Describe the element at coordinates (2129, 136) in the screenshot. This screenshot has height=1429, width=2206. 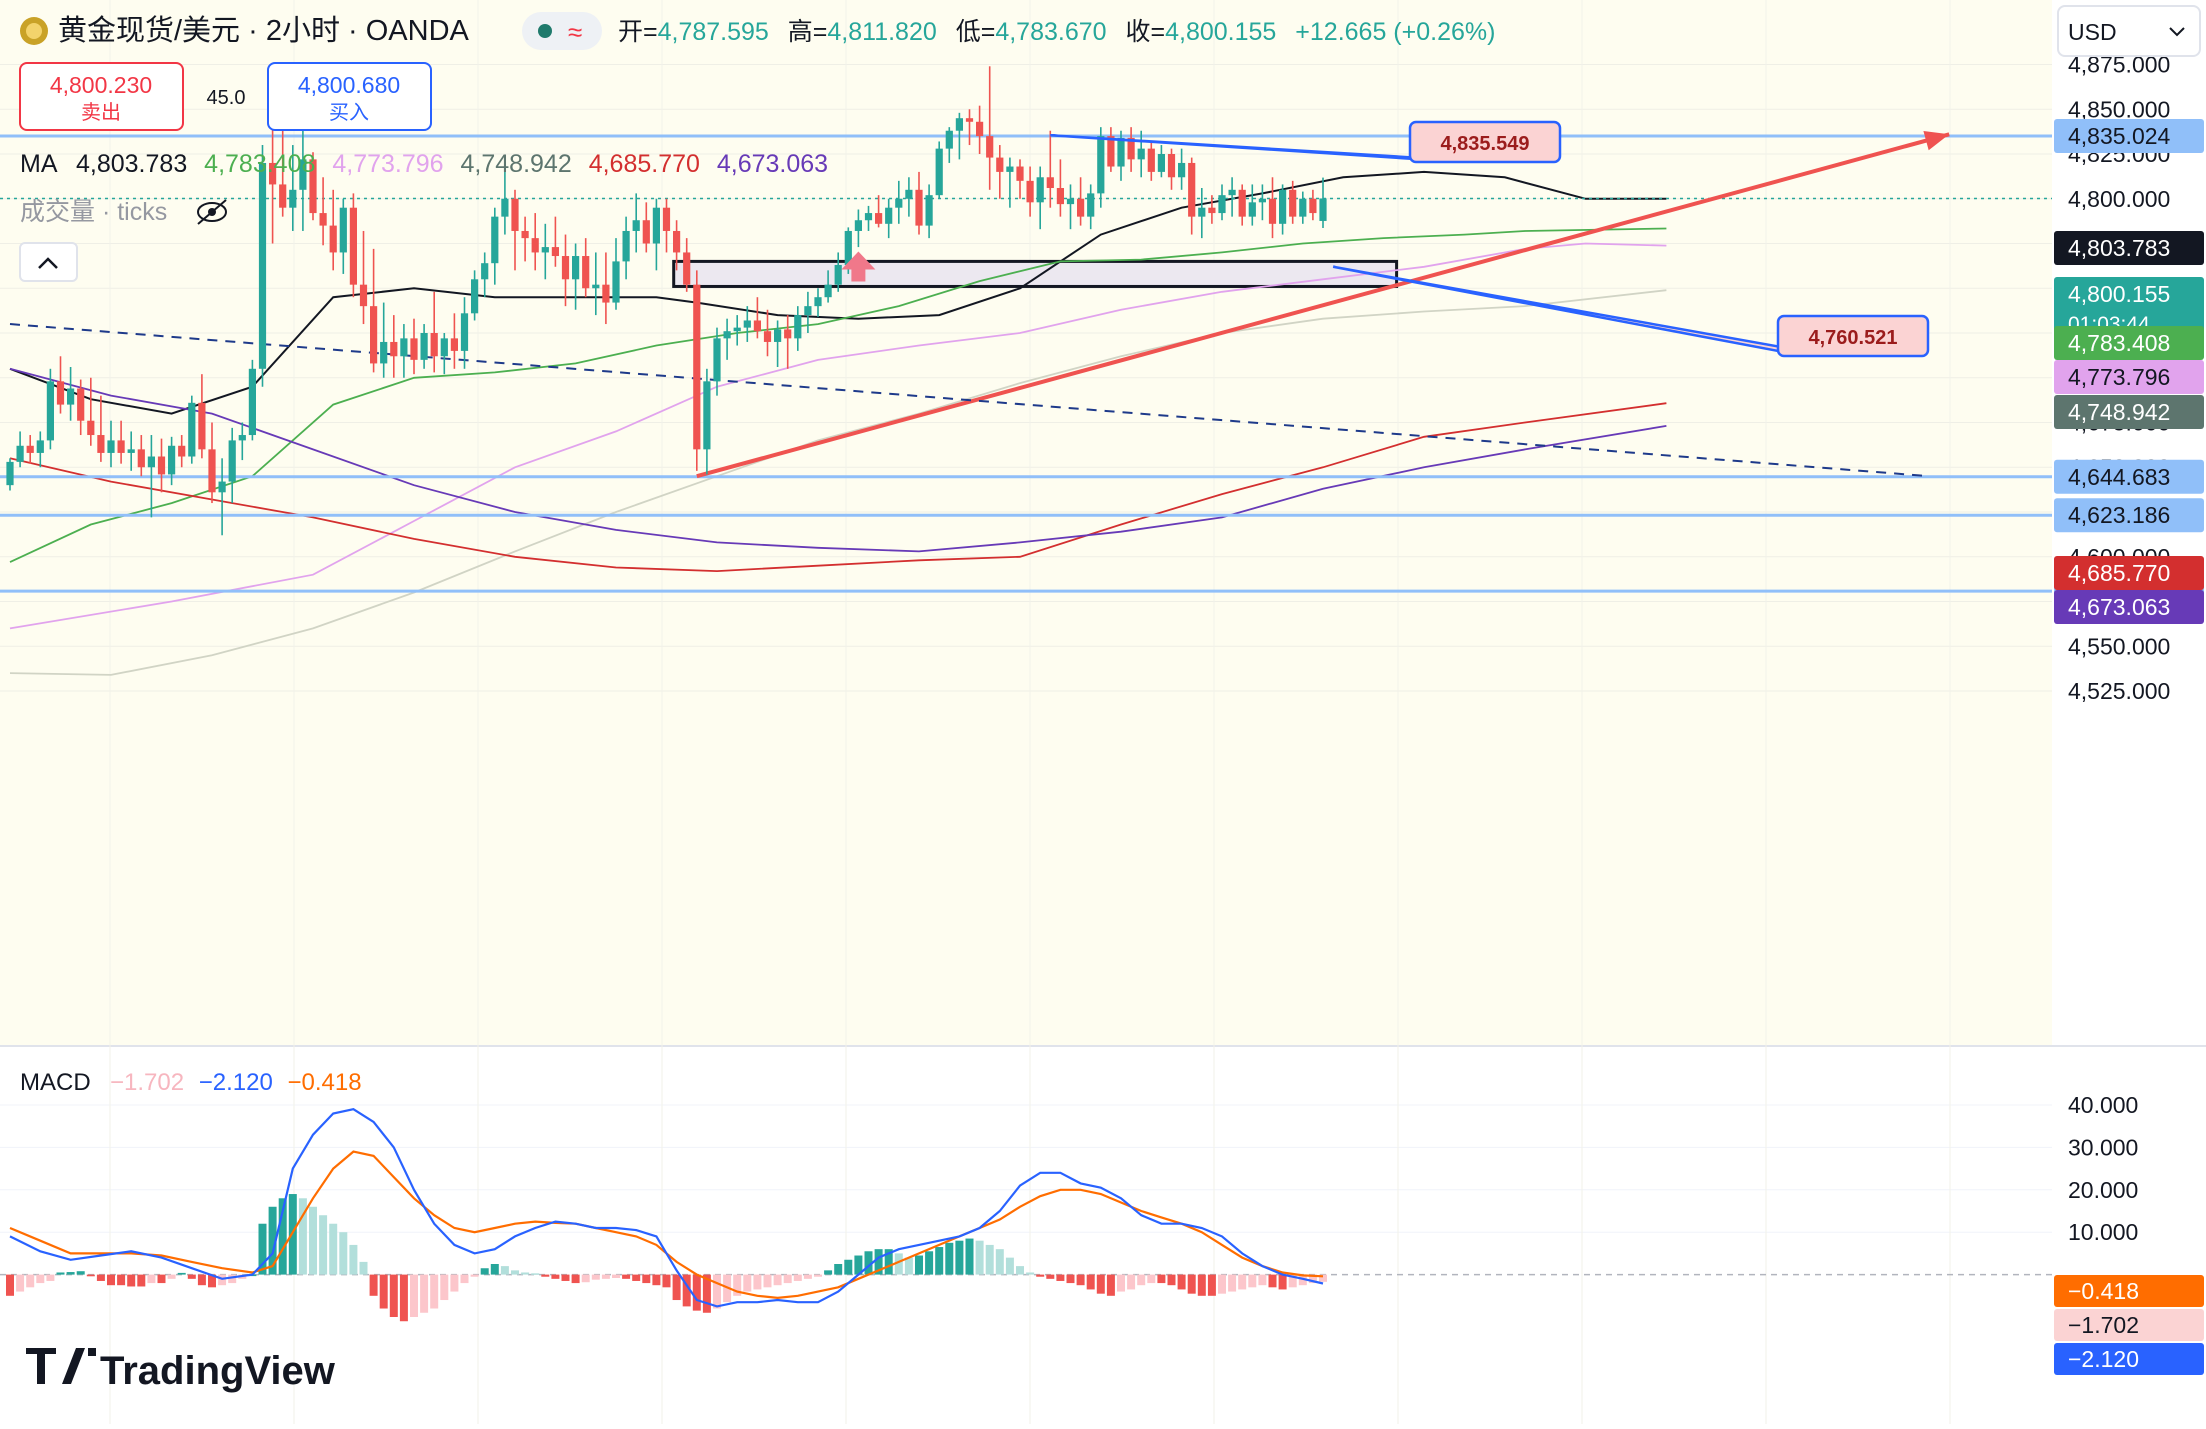
I see `level-price-tag: 4,835.024` at that location.